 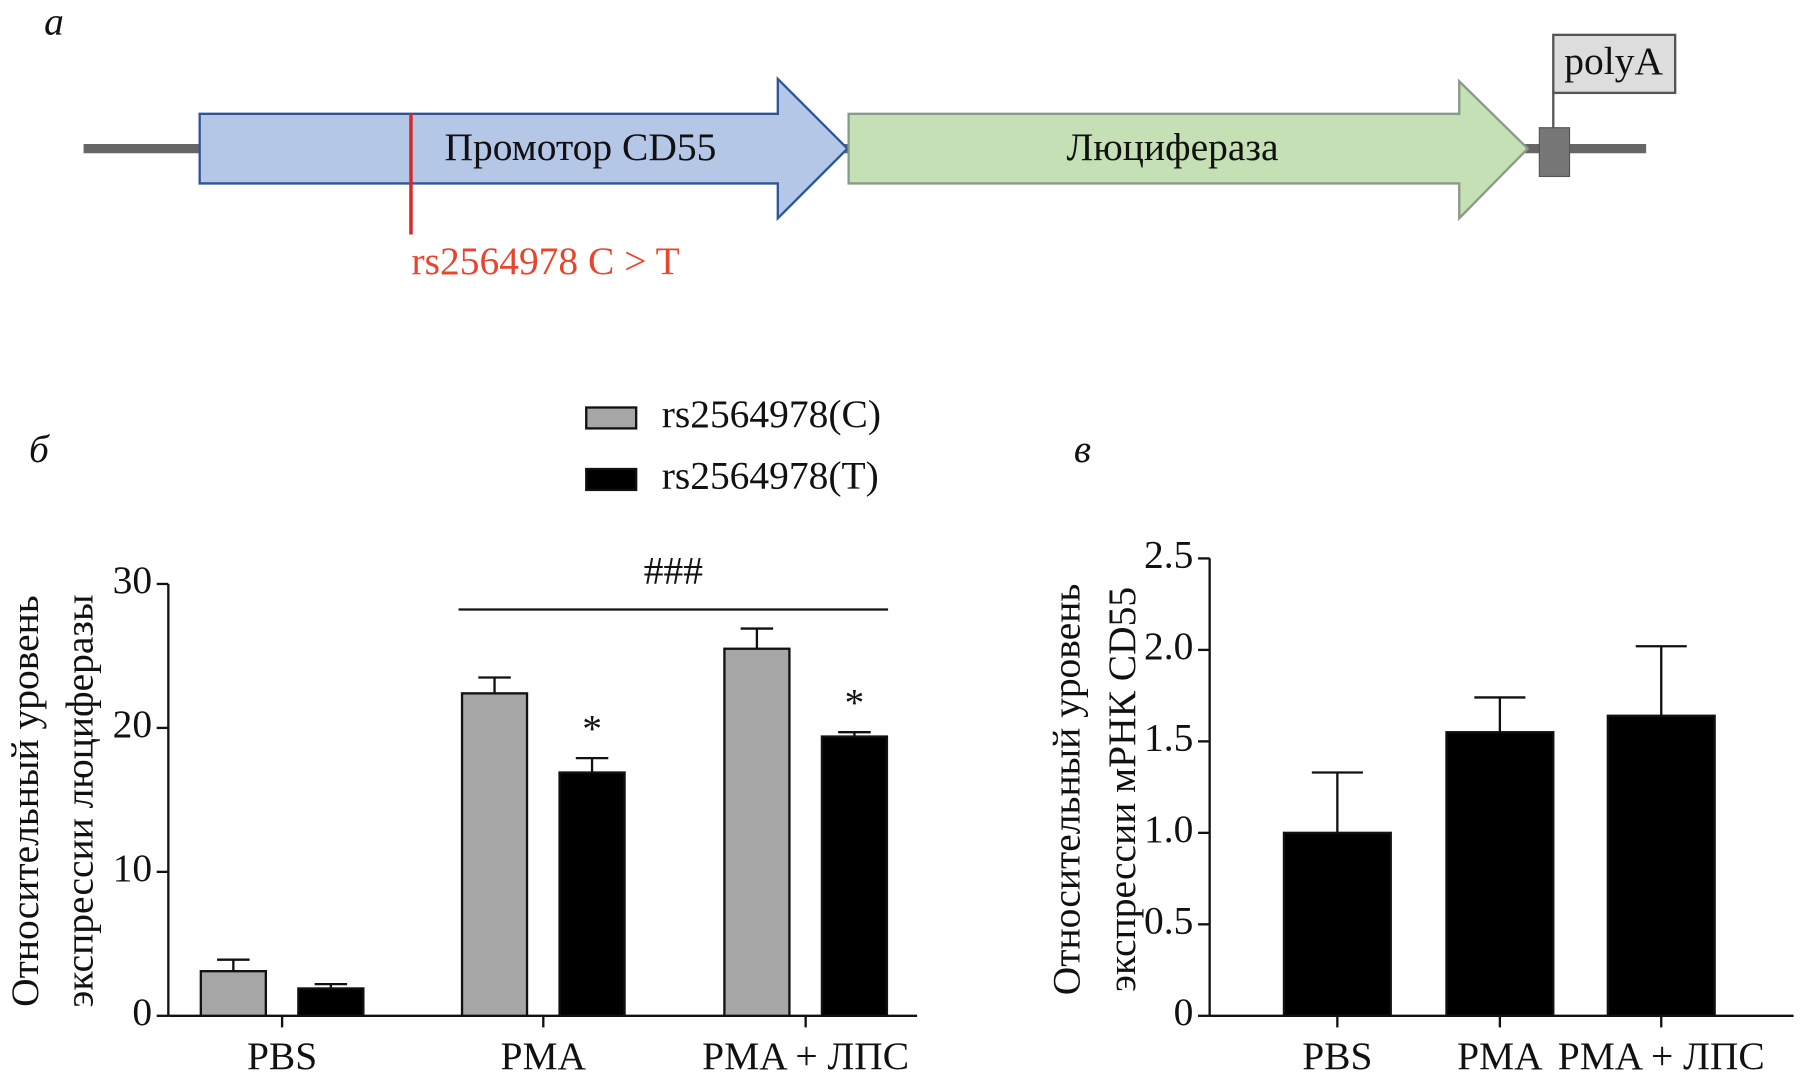 I want to click on panel-label: а, so click(x=54, y=22).